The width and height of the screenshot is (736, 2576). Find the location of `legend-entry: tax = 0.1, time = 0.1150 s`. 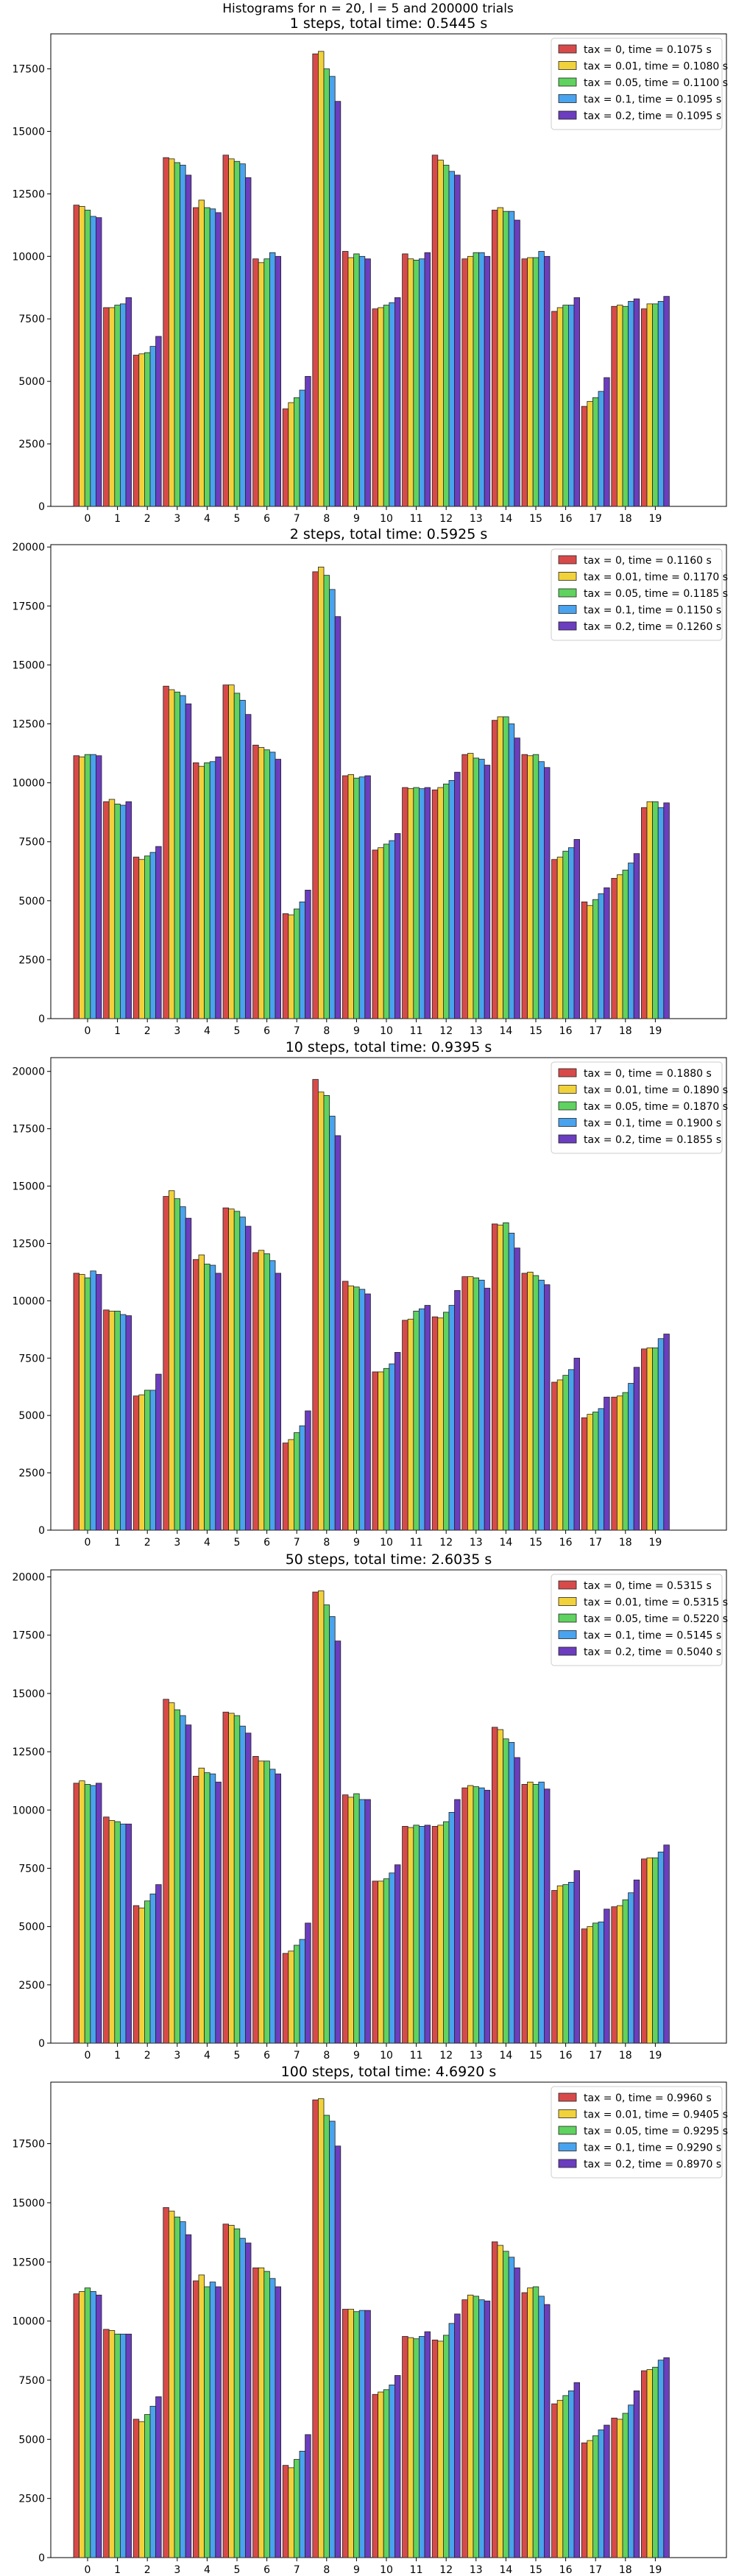

legend-entry: tax = 0.1, time = 0.1150 s is located at coordinates (652, 611).